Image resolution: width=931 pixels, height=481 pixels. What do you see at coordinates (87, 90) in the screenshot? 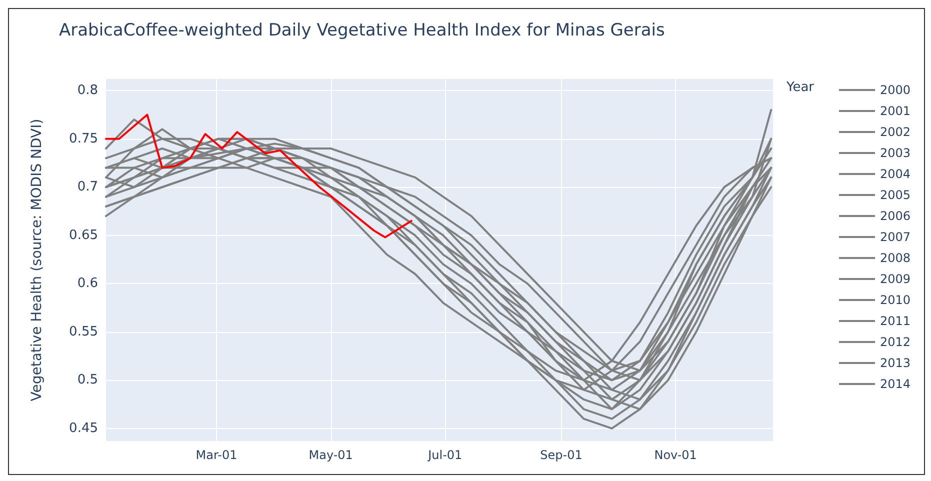
I see `y-tick-label: 0.8` at bounding box center [87, 90].